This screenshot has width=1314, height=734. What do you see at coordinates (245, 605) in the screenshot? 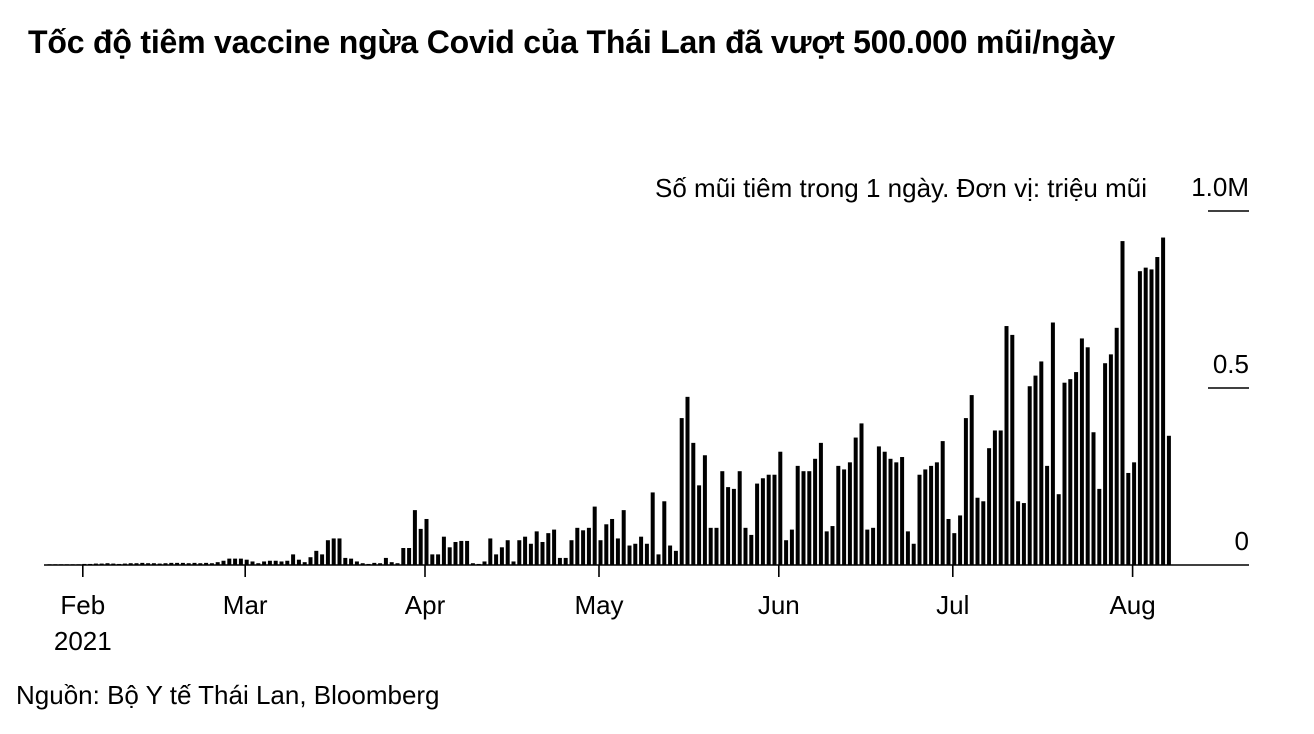
I see `x-tick-label: Mar` at bounding box center [245, 605].